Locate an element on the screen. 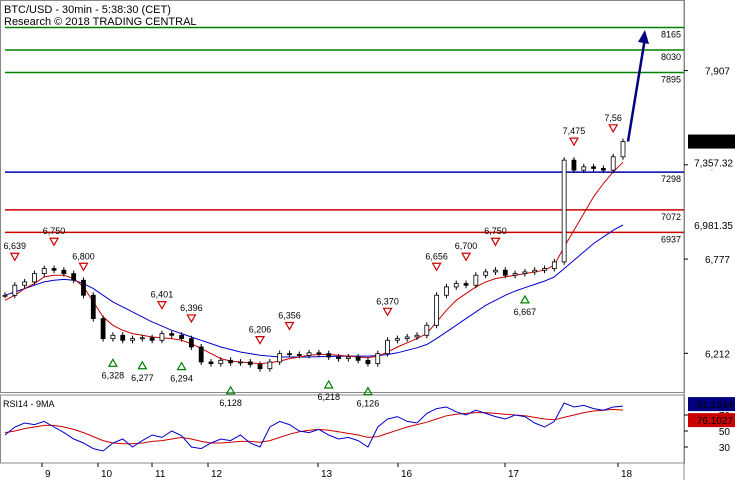 The image size is (735, 480). rsi-tick-label: 30 is located at coordinates (725, 448).